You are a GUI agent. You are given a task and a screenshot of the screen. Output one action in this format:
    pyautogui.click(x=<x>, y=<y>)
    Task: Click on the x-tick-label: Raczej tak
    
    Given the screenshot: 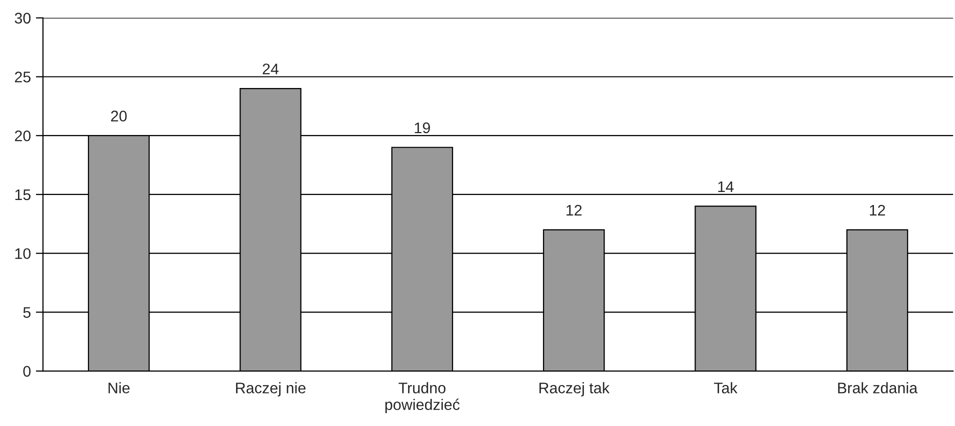 What is the action you would take?
    pyautogui.click(x=574, y=389)
    